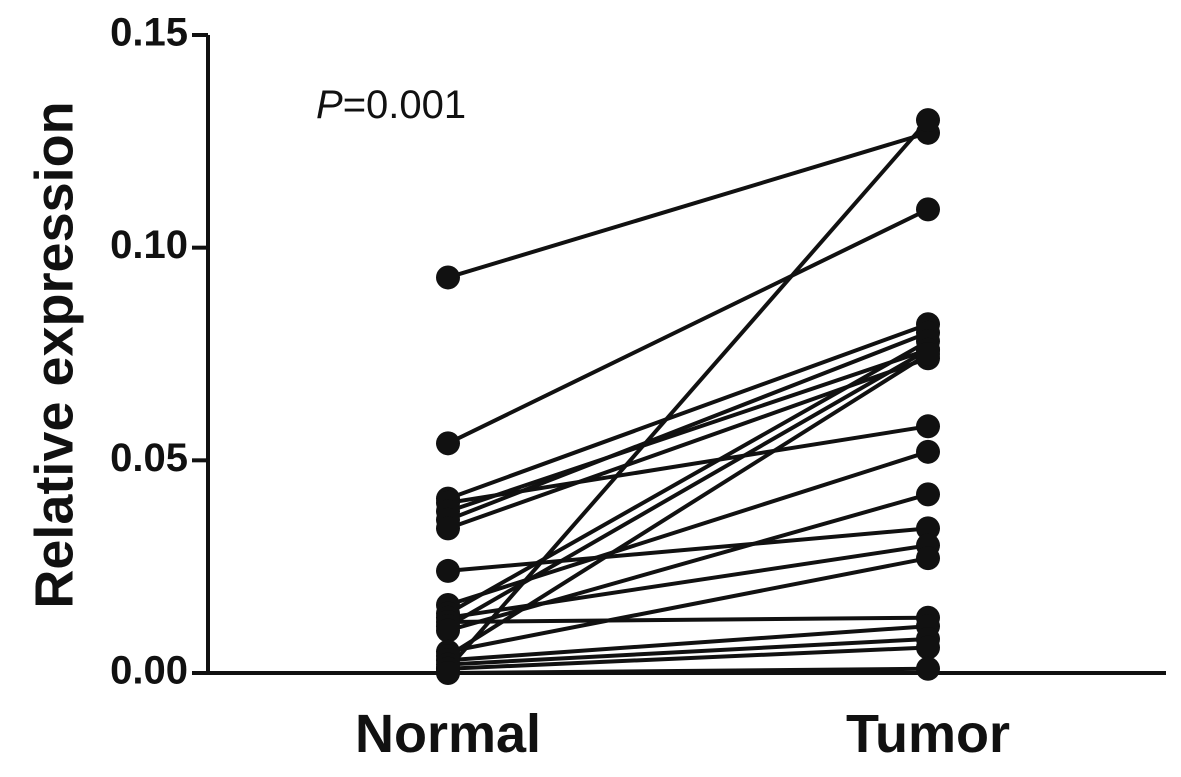  What do you see at coordinates (149, 458) in the screenshot?
I see `y-tick-label-1: 0.05` at bounding box center [149, 458].